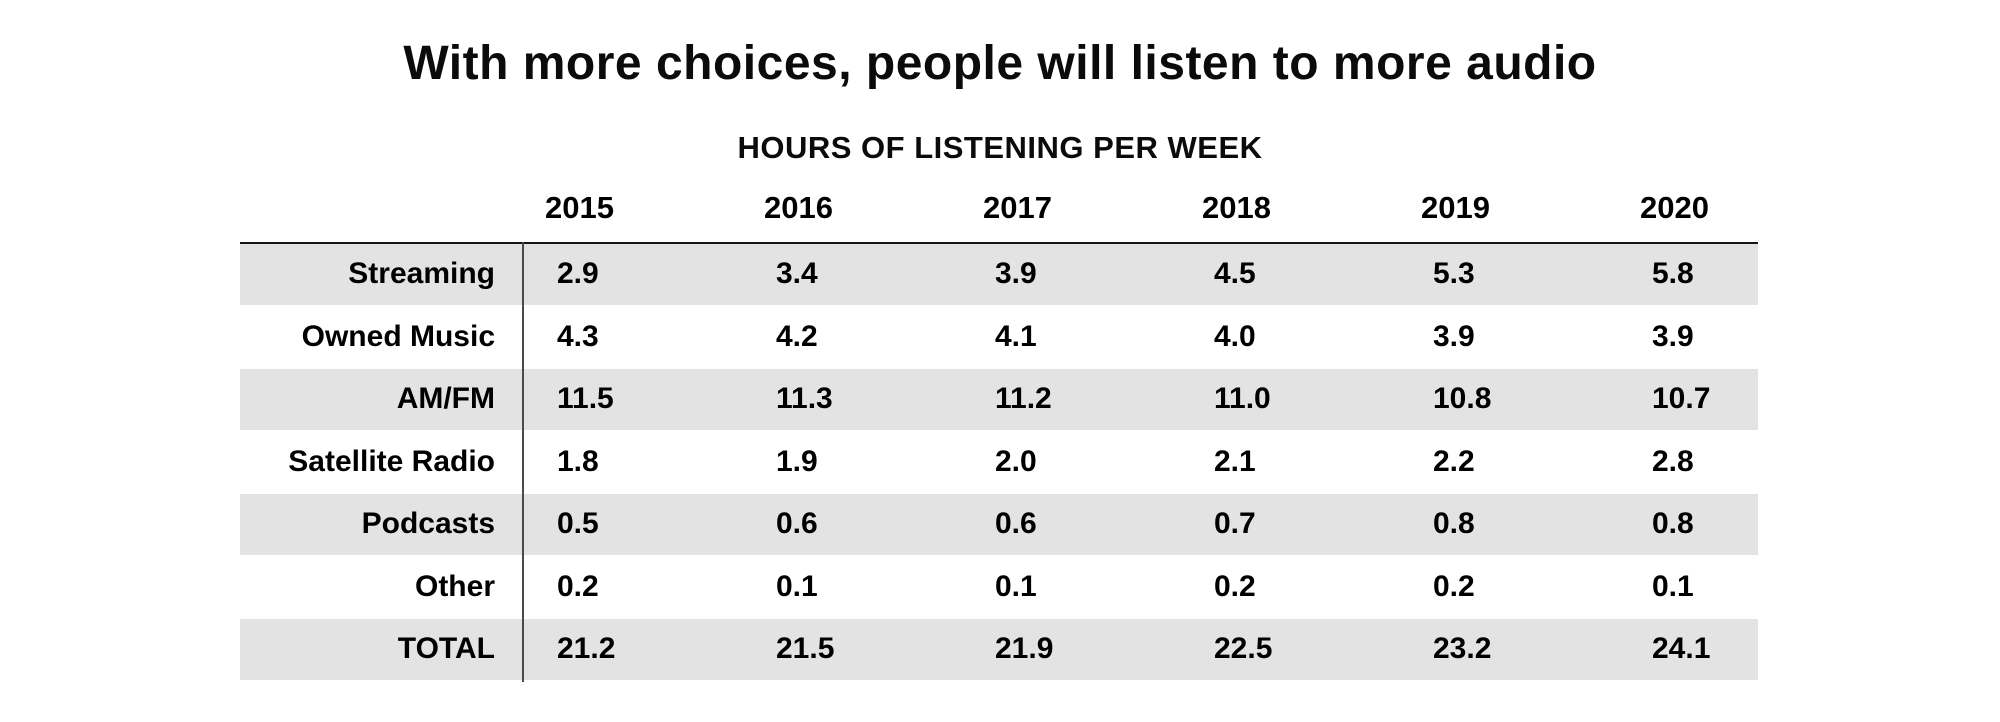  What do you see at coordinates (578, 336) in the screenshot?
I see `value-cell: 4.3` at bounding box center [578, 336].